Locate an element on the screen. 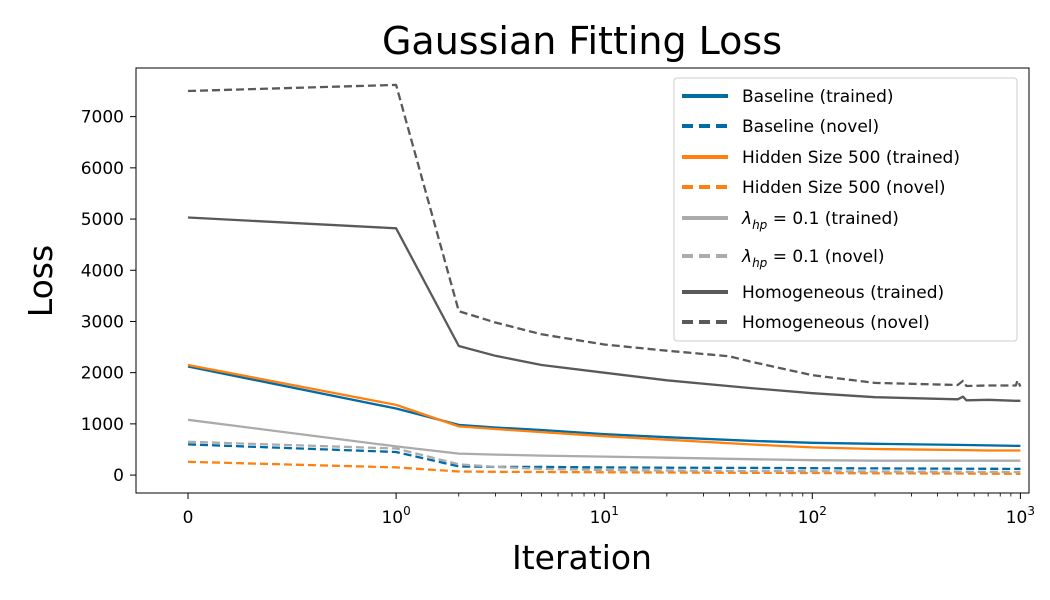 The width and height of the screenshot is (1050, 600). x-tick-label: 10¹ is located at coordinates (604, 516).